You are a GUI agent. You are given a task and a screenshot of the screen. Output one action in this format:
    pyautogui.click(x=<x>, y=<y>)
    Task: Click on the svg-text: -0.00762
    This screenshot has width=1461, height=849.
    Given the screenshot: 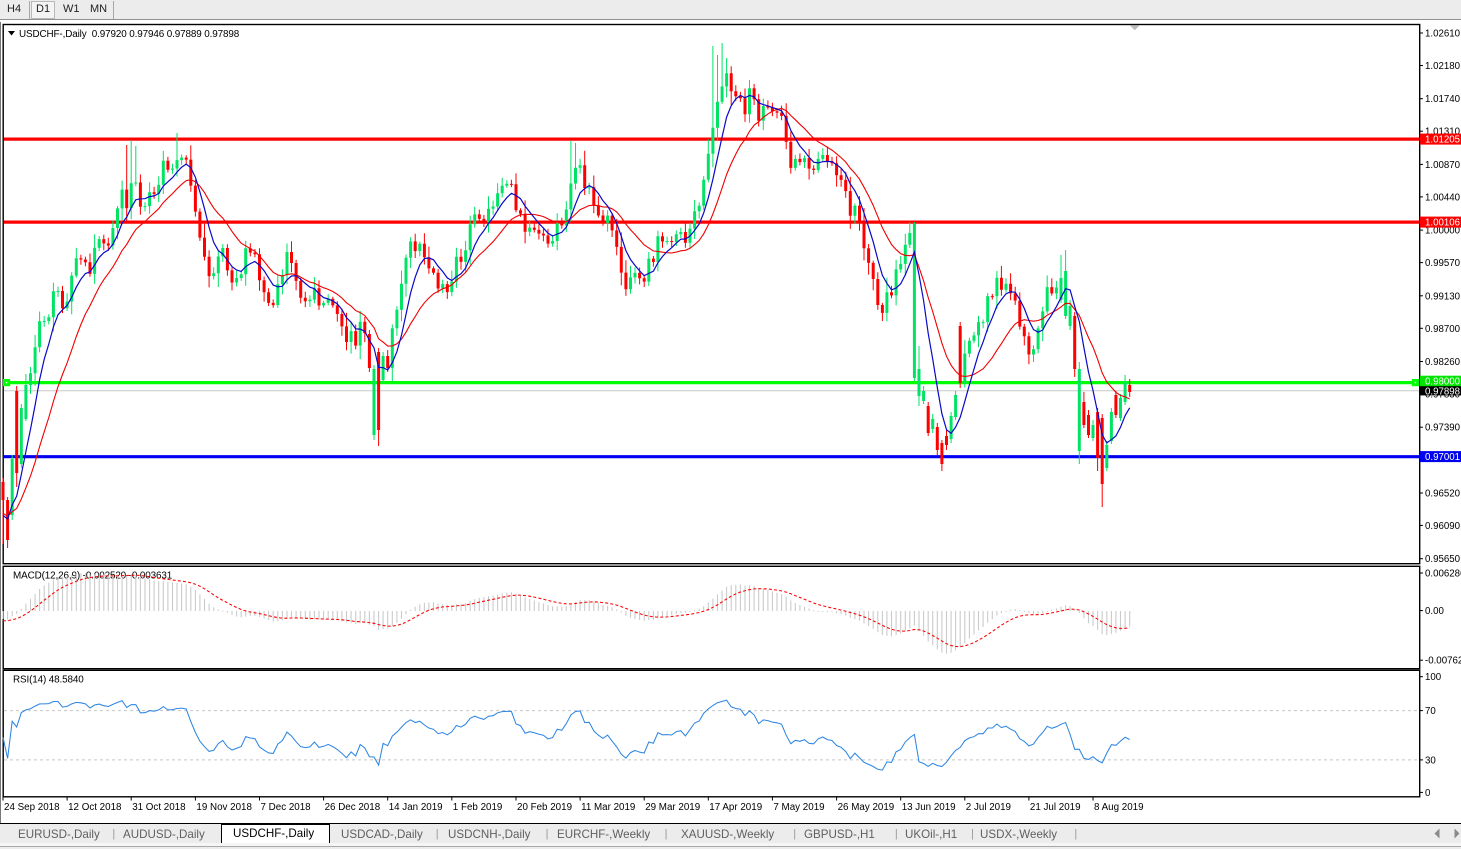 What is the action you would take?
    pyautogui.click(x=1443, y=661)
    